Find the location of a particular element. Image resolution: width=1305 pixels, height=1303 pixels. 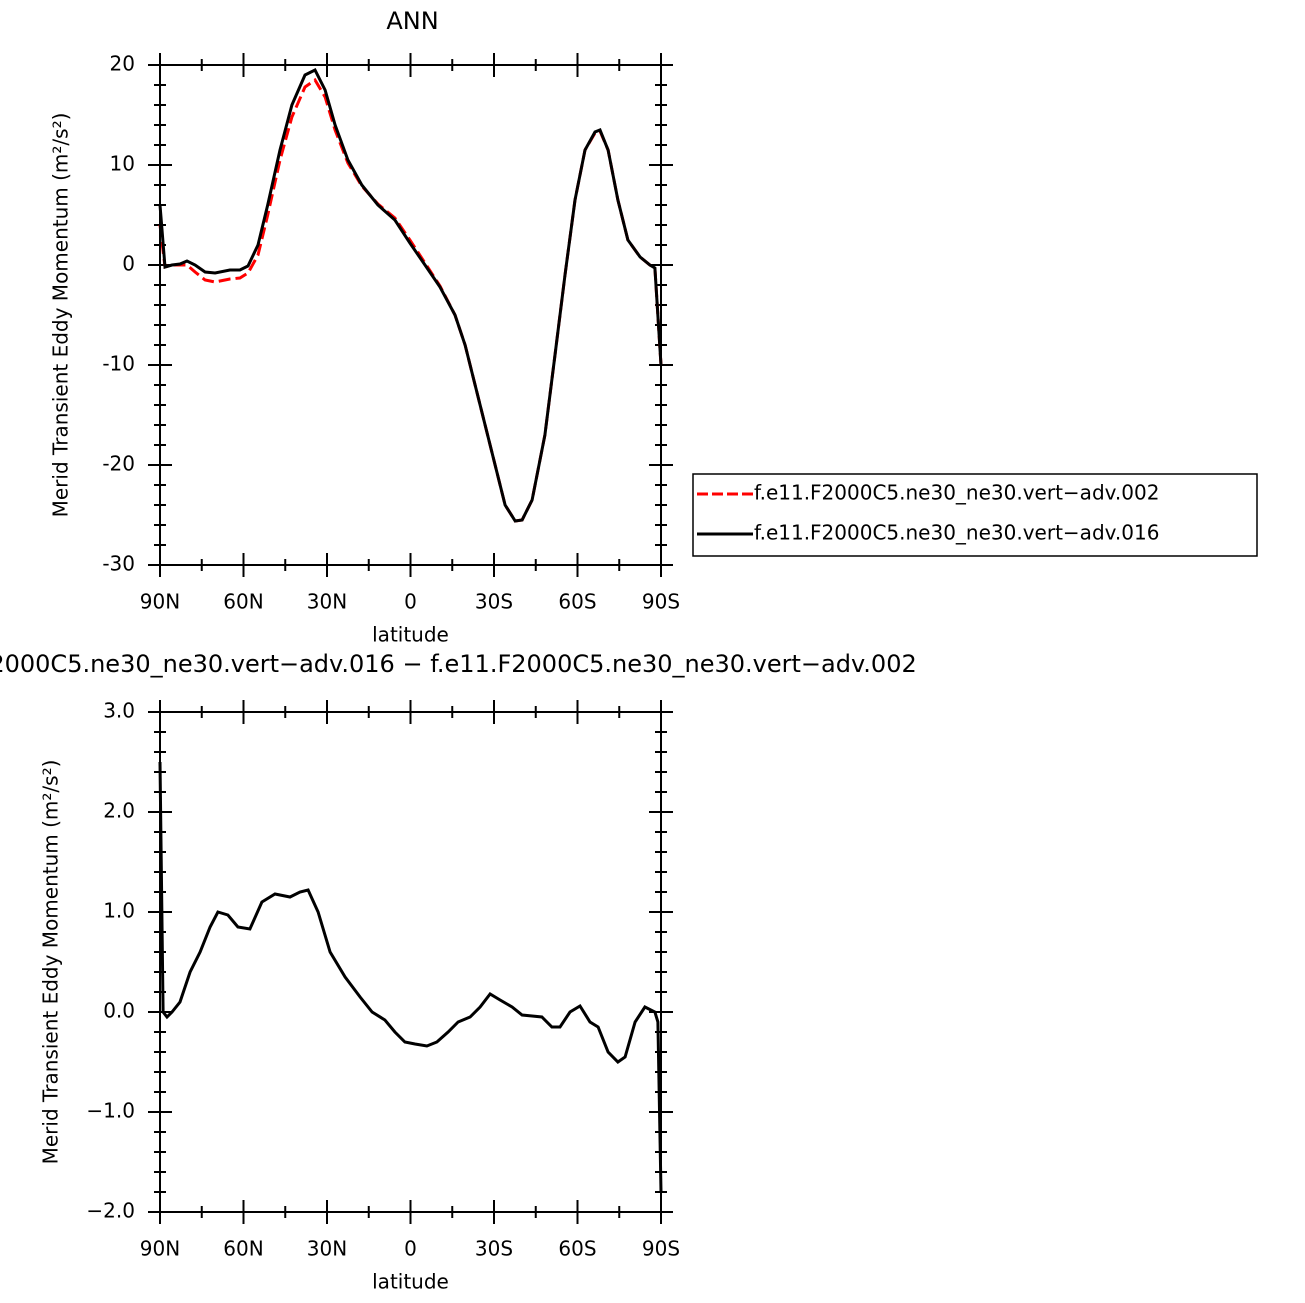

y-tick-label: -30 is located at coordinates (118, 564).